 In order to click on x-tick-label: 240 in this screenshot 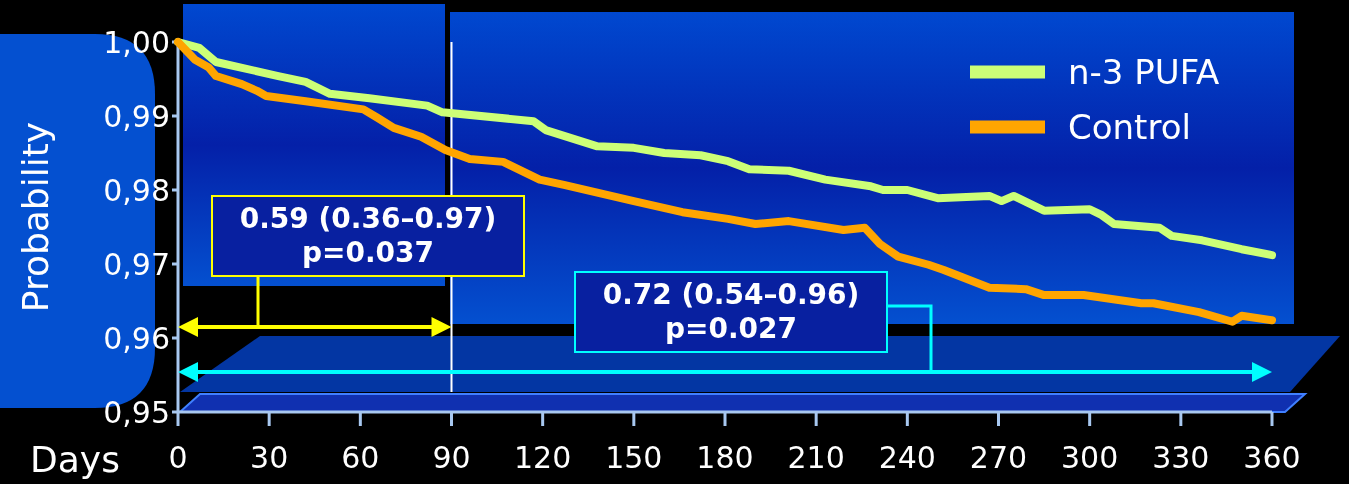, I will do `click(907, 457)`.